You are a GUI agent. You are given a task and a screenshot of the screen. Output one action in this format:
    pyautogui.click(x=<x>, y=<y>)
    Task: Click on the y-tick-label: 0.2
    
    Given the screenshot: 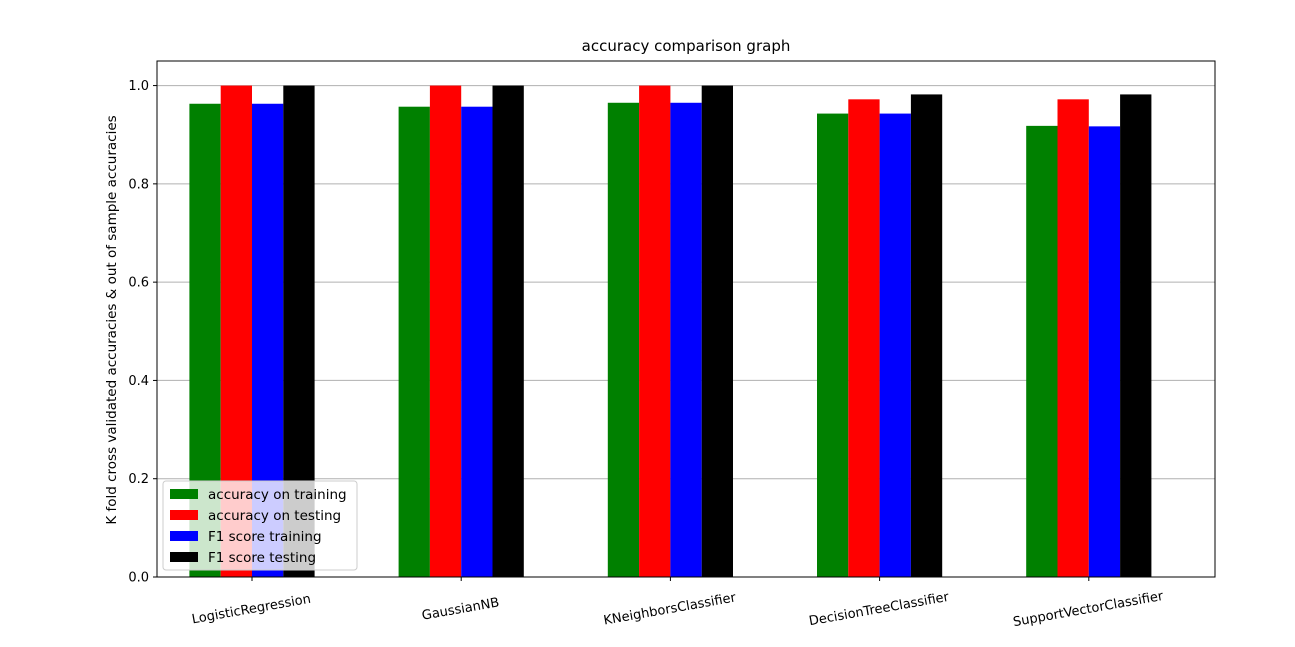 What is the action you would take?
    pyautogui.click(x=138, y=479)
    